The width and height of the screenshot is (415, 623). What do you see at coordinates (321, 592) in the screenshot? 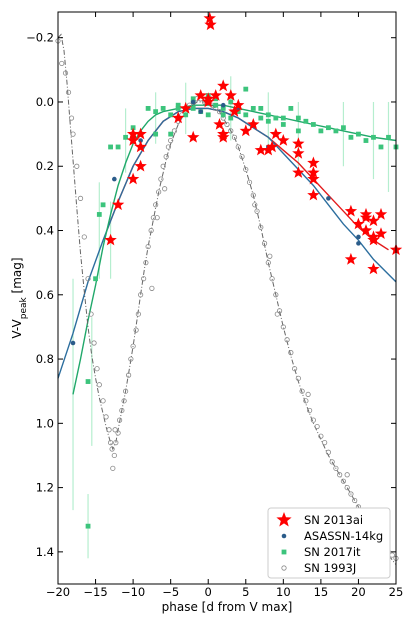
I see `x-tick-label: 15` at bounding box center [321, 592].